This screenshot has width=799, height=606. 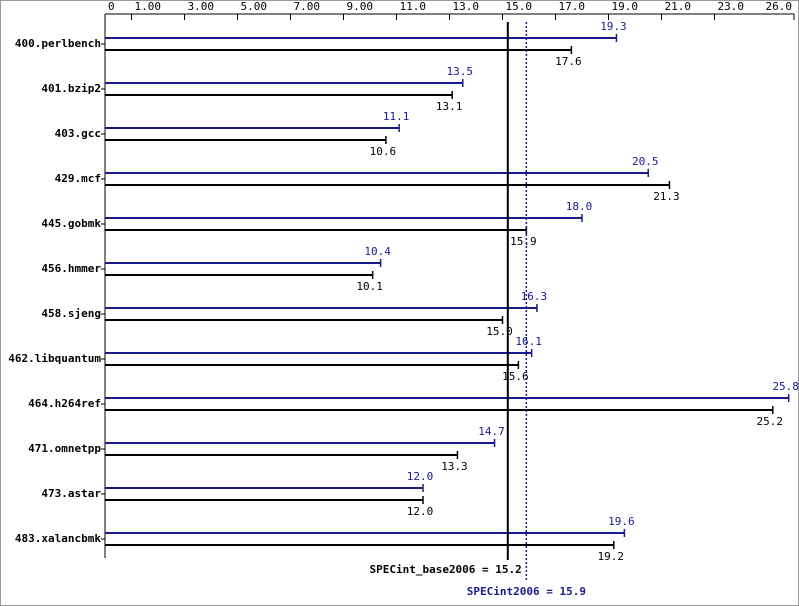 I want to click on value-label: 15.6, so click(x=515, y=376).